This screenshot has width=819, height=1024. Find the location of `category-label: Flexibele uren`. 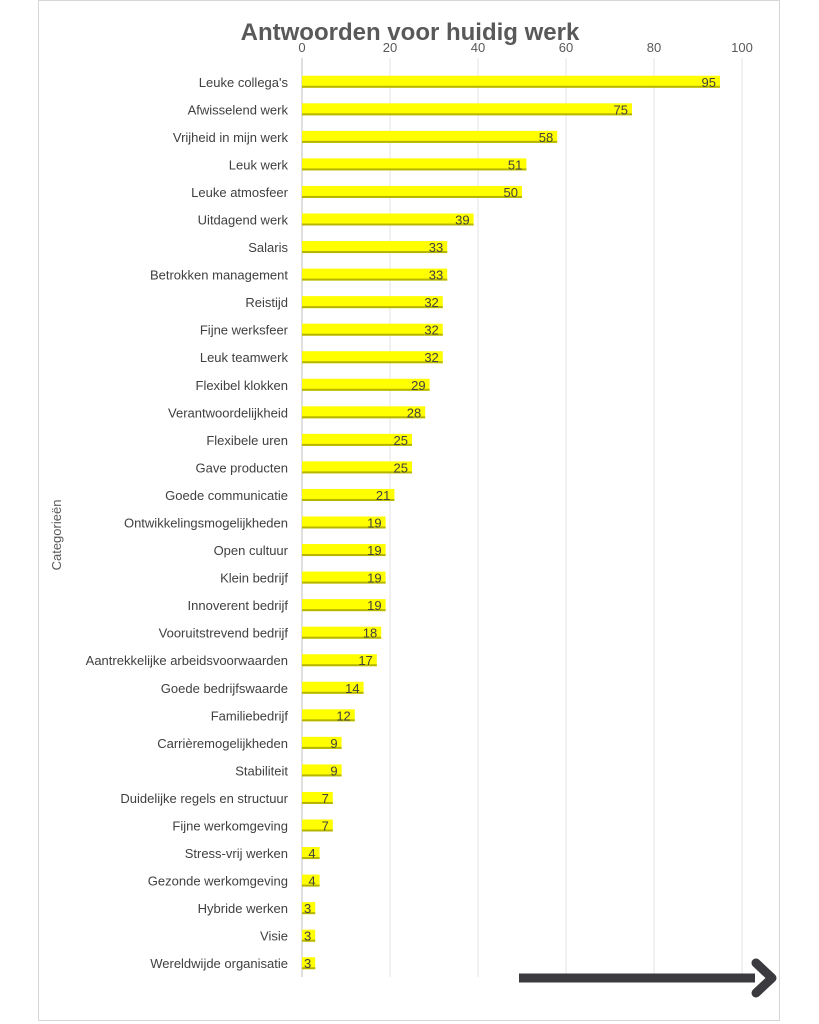

category-label: Flexibele uren is located at coordinates (247, 440).